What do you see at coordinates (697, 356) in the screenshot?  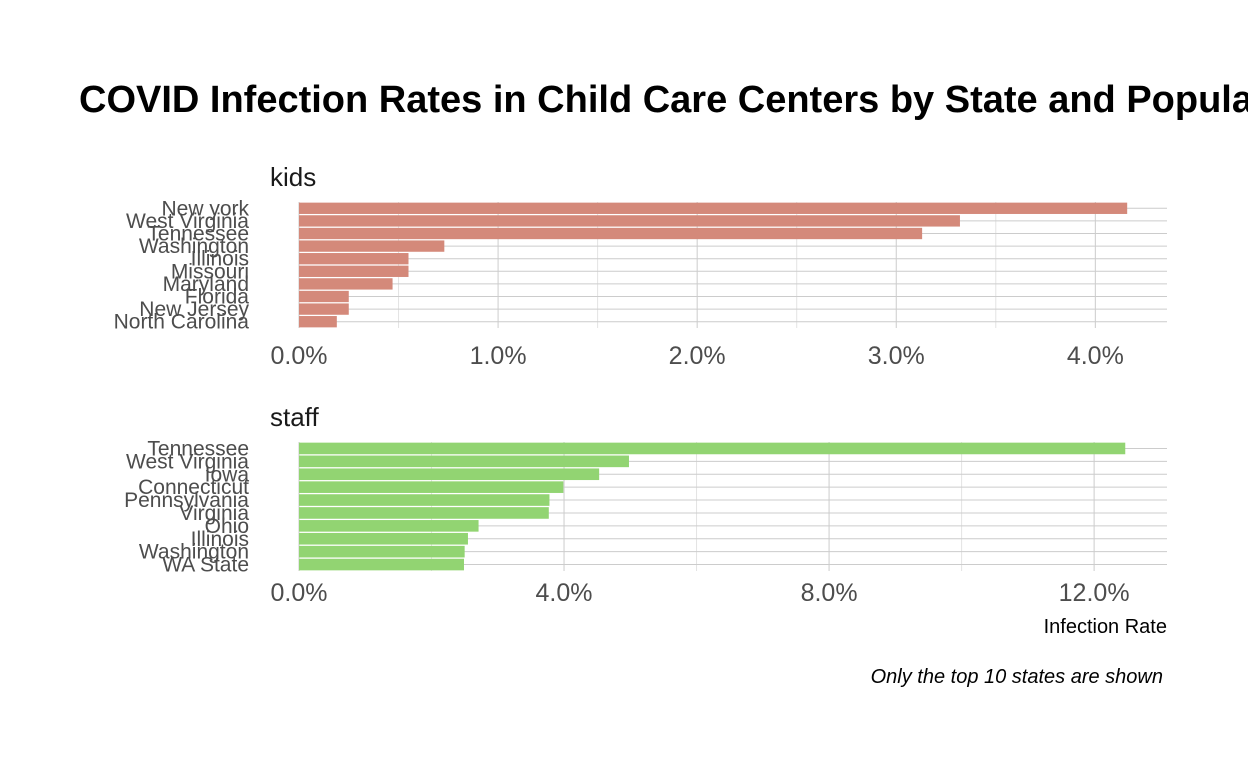 I see `tick-label: 2.0%` at bounding box center [697, 356].